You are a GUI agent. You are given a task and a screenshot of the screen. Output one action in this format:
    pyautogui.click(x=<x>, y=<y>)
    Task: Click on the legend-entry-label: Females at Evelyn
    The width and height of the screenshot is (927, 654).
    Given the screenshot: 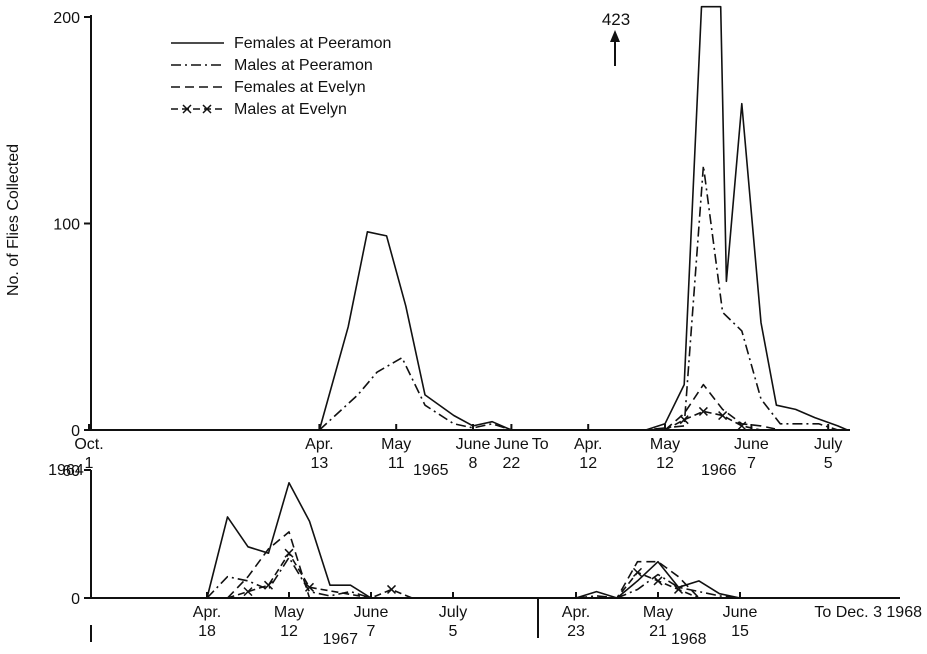 What is the action you would take?
    pyautogui.click(x=300, y=87)
    